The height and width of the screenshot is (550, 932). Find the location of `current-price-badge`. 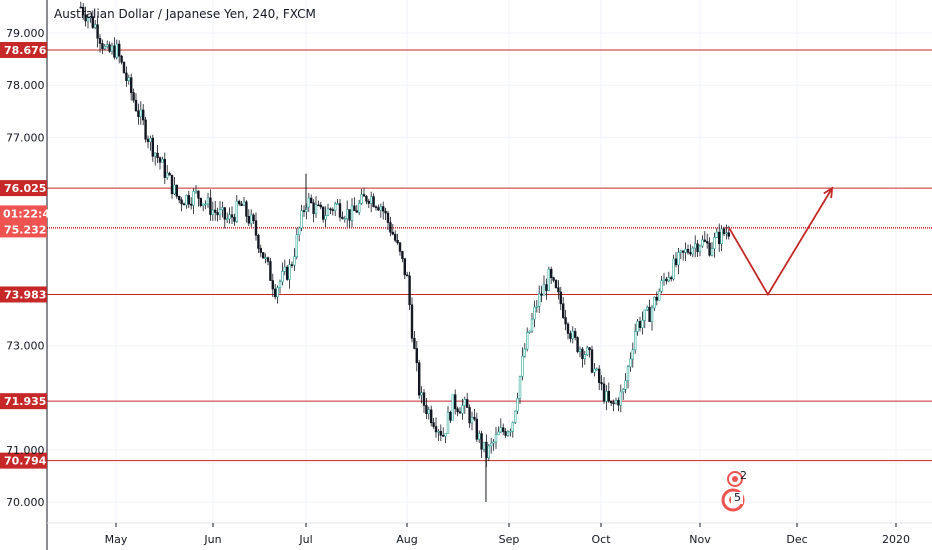

current-price-badge is located at coordinates (23, 221).